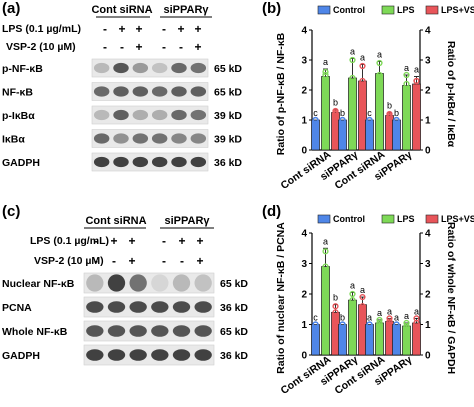 Image resolution: width=474 pixels, height=407 pixels. What do you see at coordinates (11, 8) in the screenshot?
I see `panel-a-label: (a)` at bounding box center [11, 8].